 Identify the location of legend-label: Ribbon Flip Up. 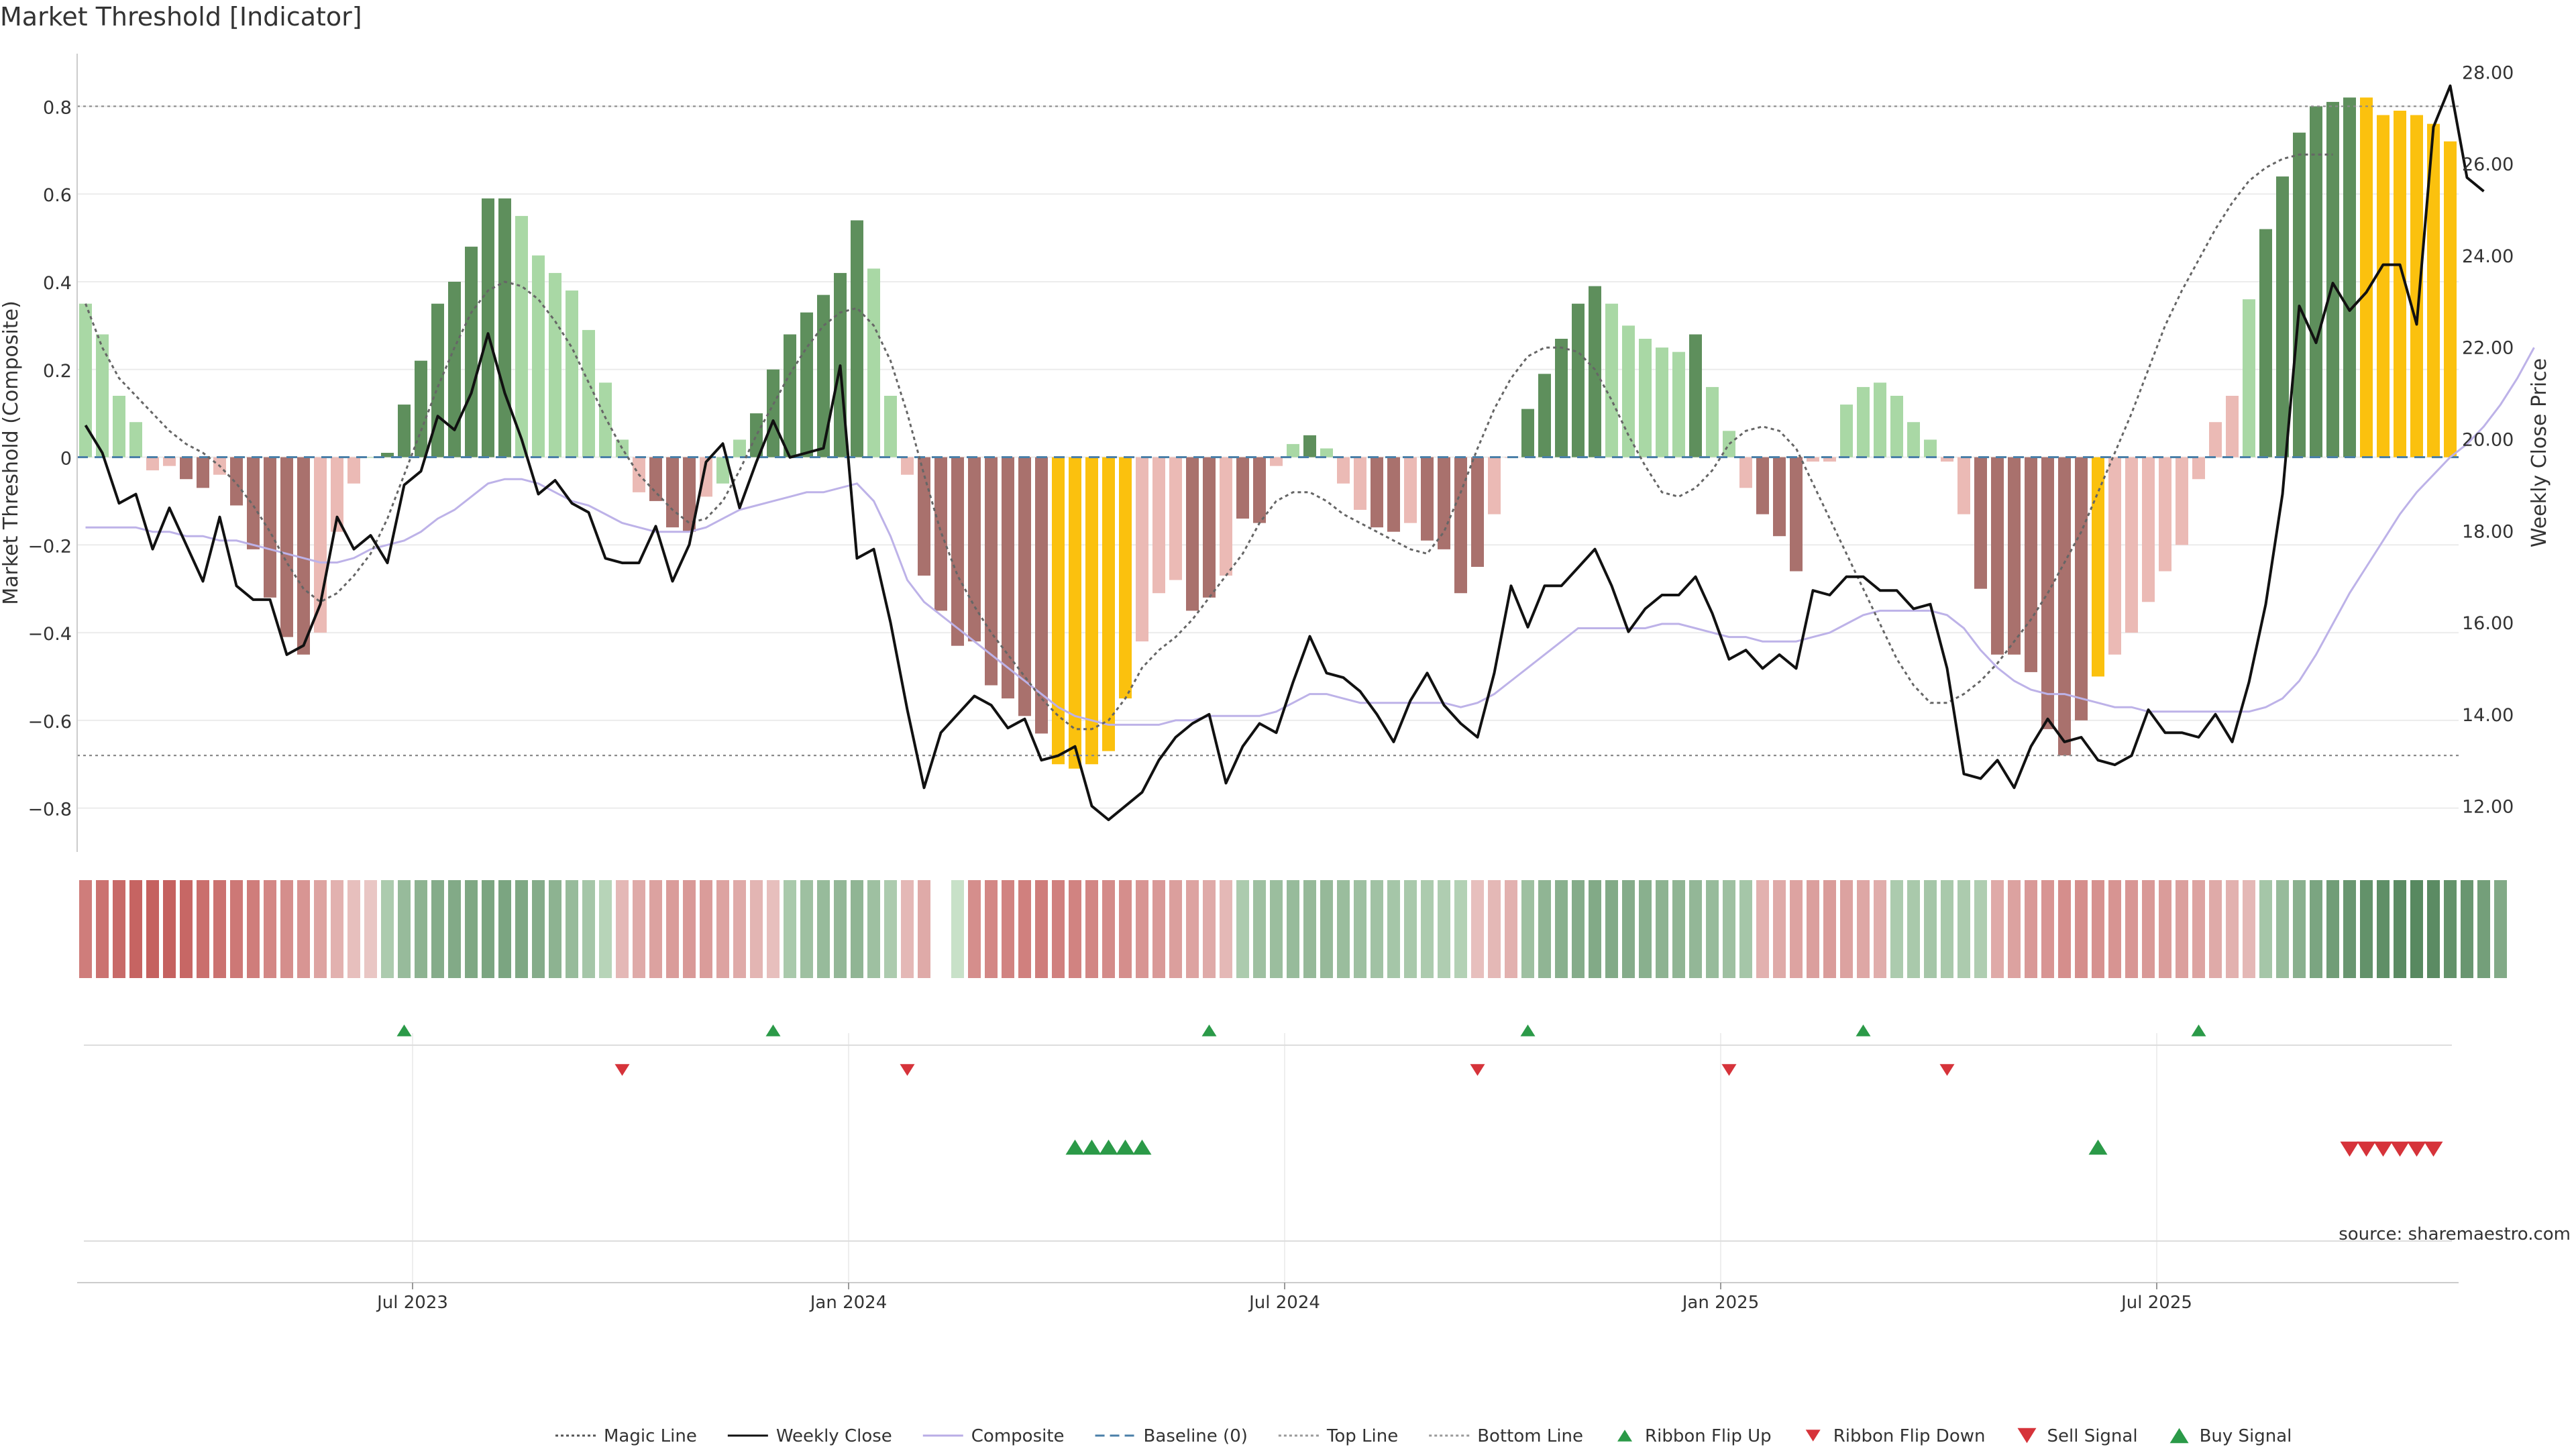
(1708, 1436).